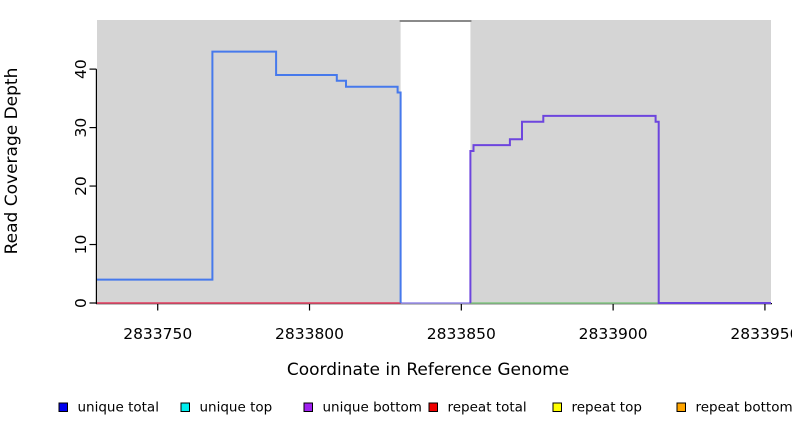 This screenshot has height=432, width=792. I want to click on legend-label-unique-bottom: unique bottom, so click(372, 408).